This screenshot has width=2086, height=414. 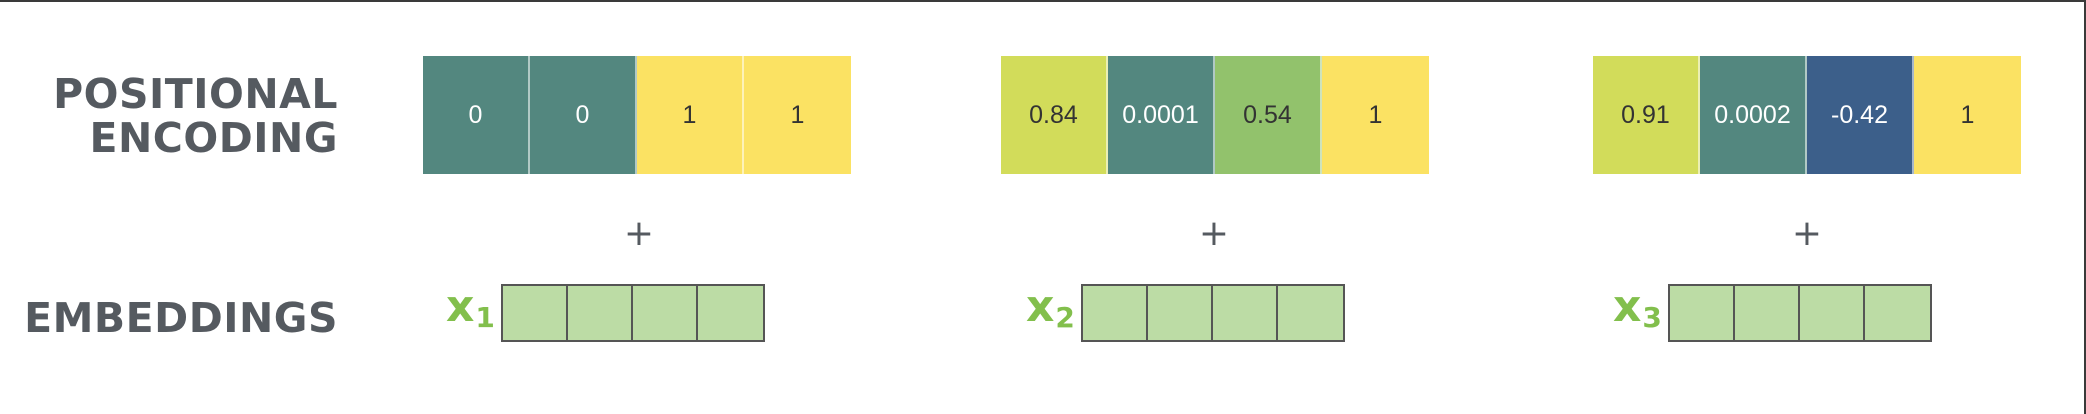 What do you see at coordinates (213, 138) in the screenshot?
I see `positional-encoding-label-line2: ENCODING` at bounding box center [213, 138].